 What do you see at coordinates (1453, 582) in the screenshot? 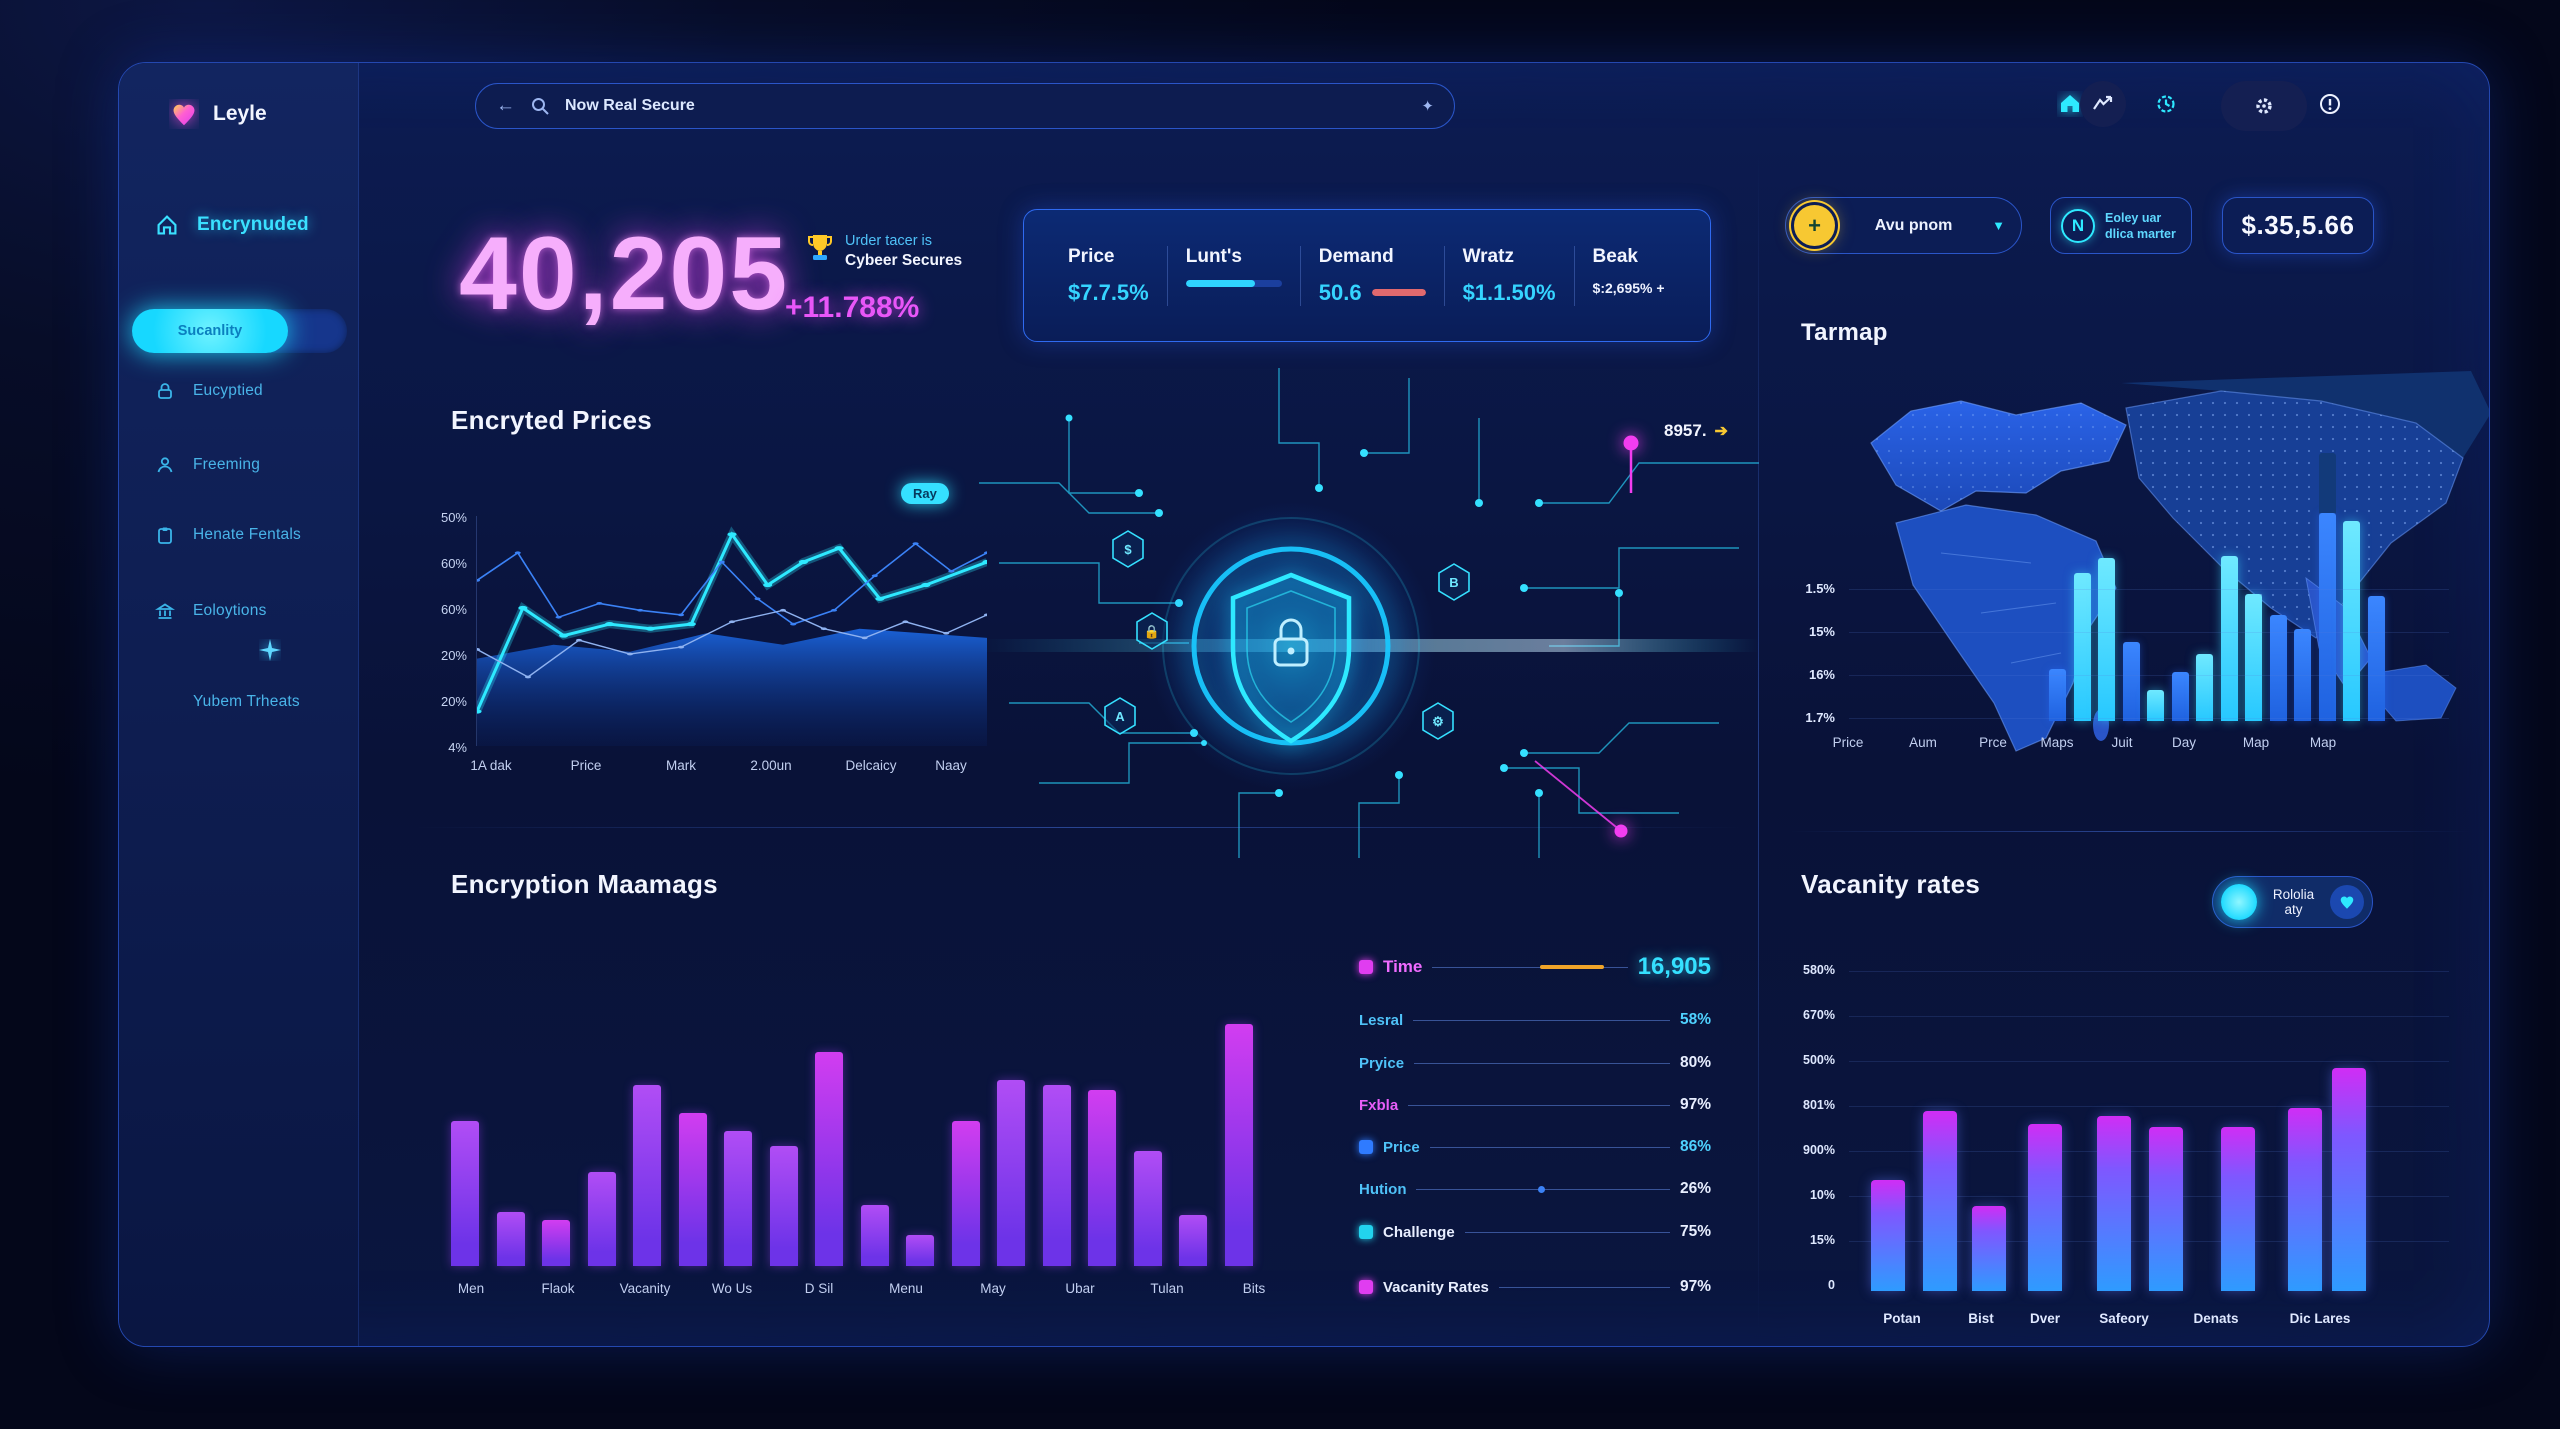
I see `svg-text: B` at bounding box center [1453, 582].